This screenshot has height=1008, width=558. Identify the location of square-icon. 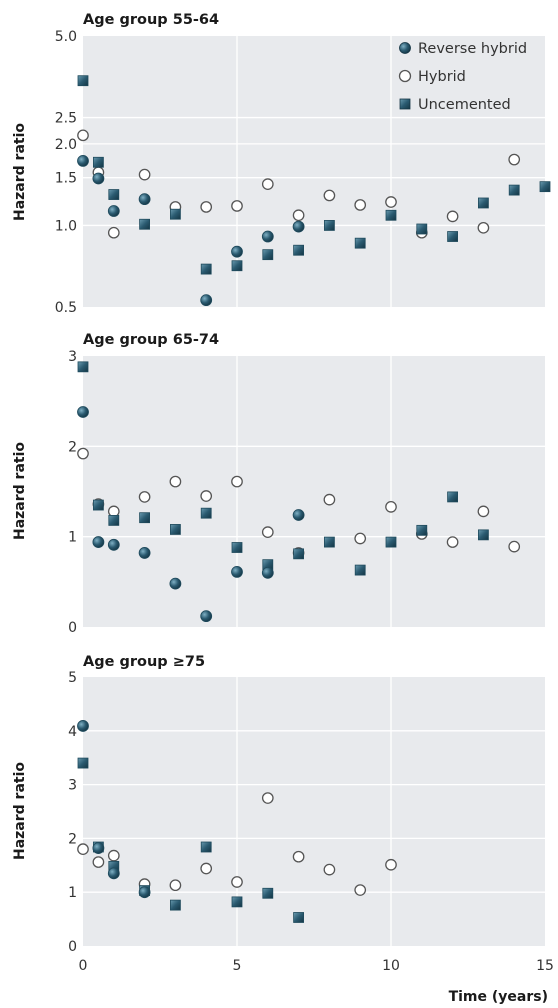
(405, 104).